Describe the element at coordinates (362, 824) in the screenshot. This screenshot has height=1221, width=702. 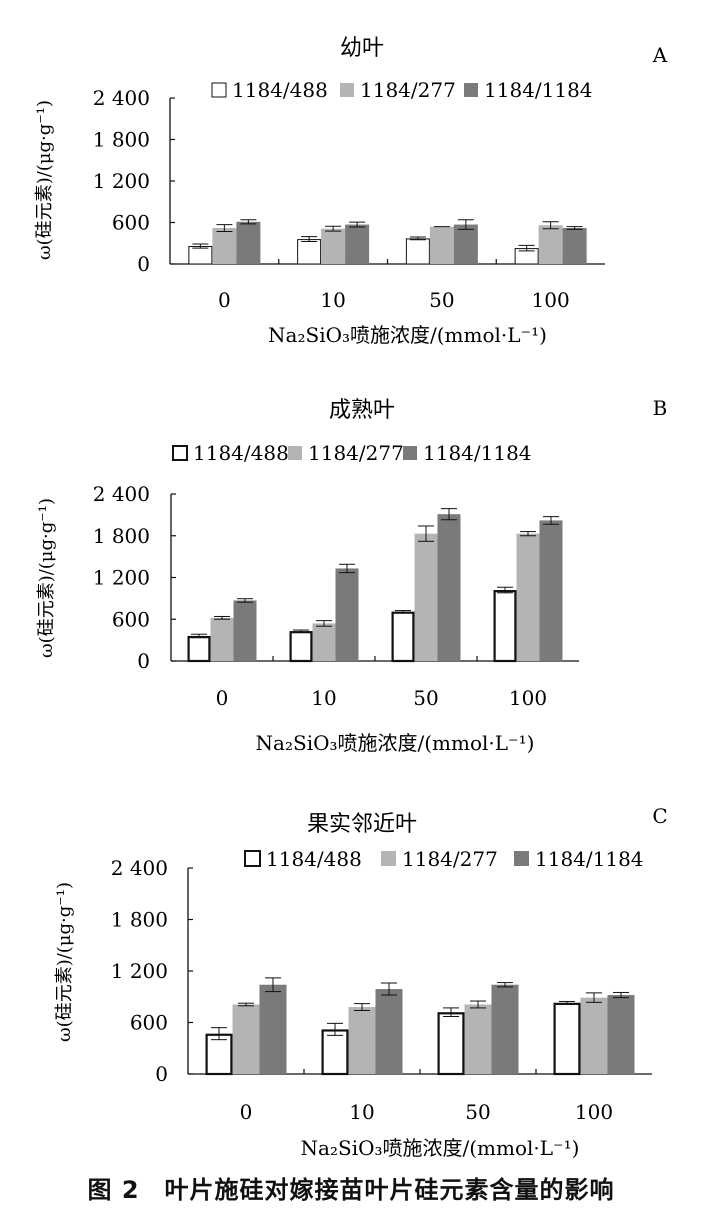
I see `panel-c-title: 果实邻近叶` at that location.